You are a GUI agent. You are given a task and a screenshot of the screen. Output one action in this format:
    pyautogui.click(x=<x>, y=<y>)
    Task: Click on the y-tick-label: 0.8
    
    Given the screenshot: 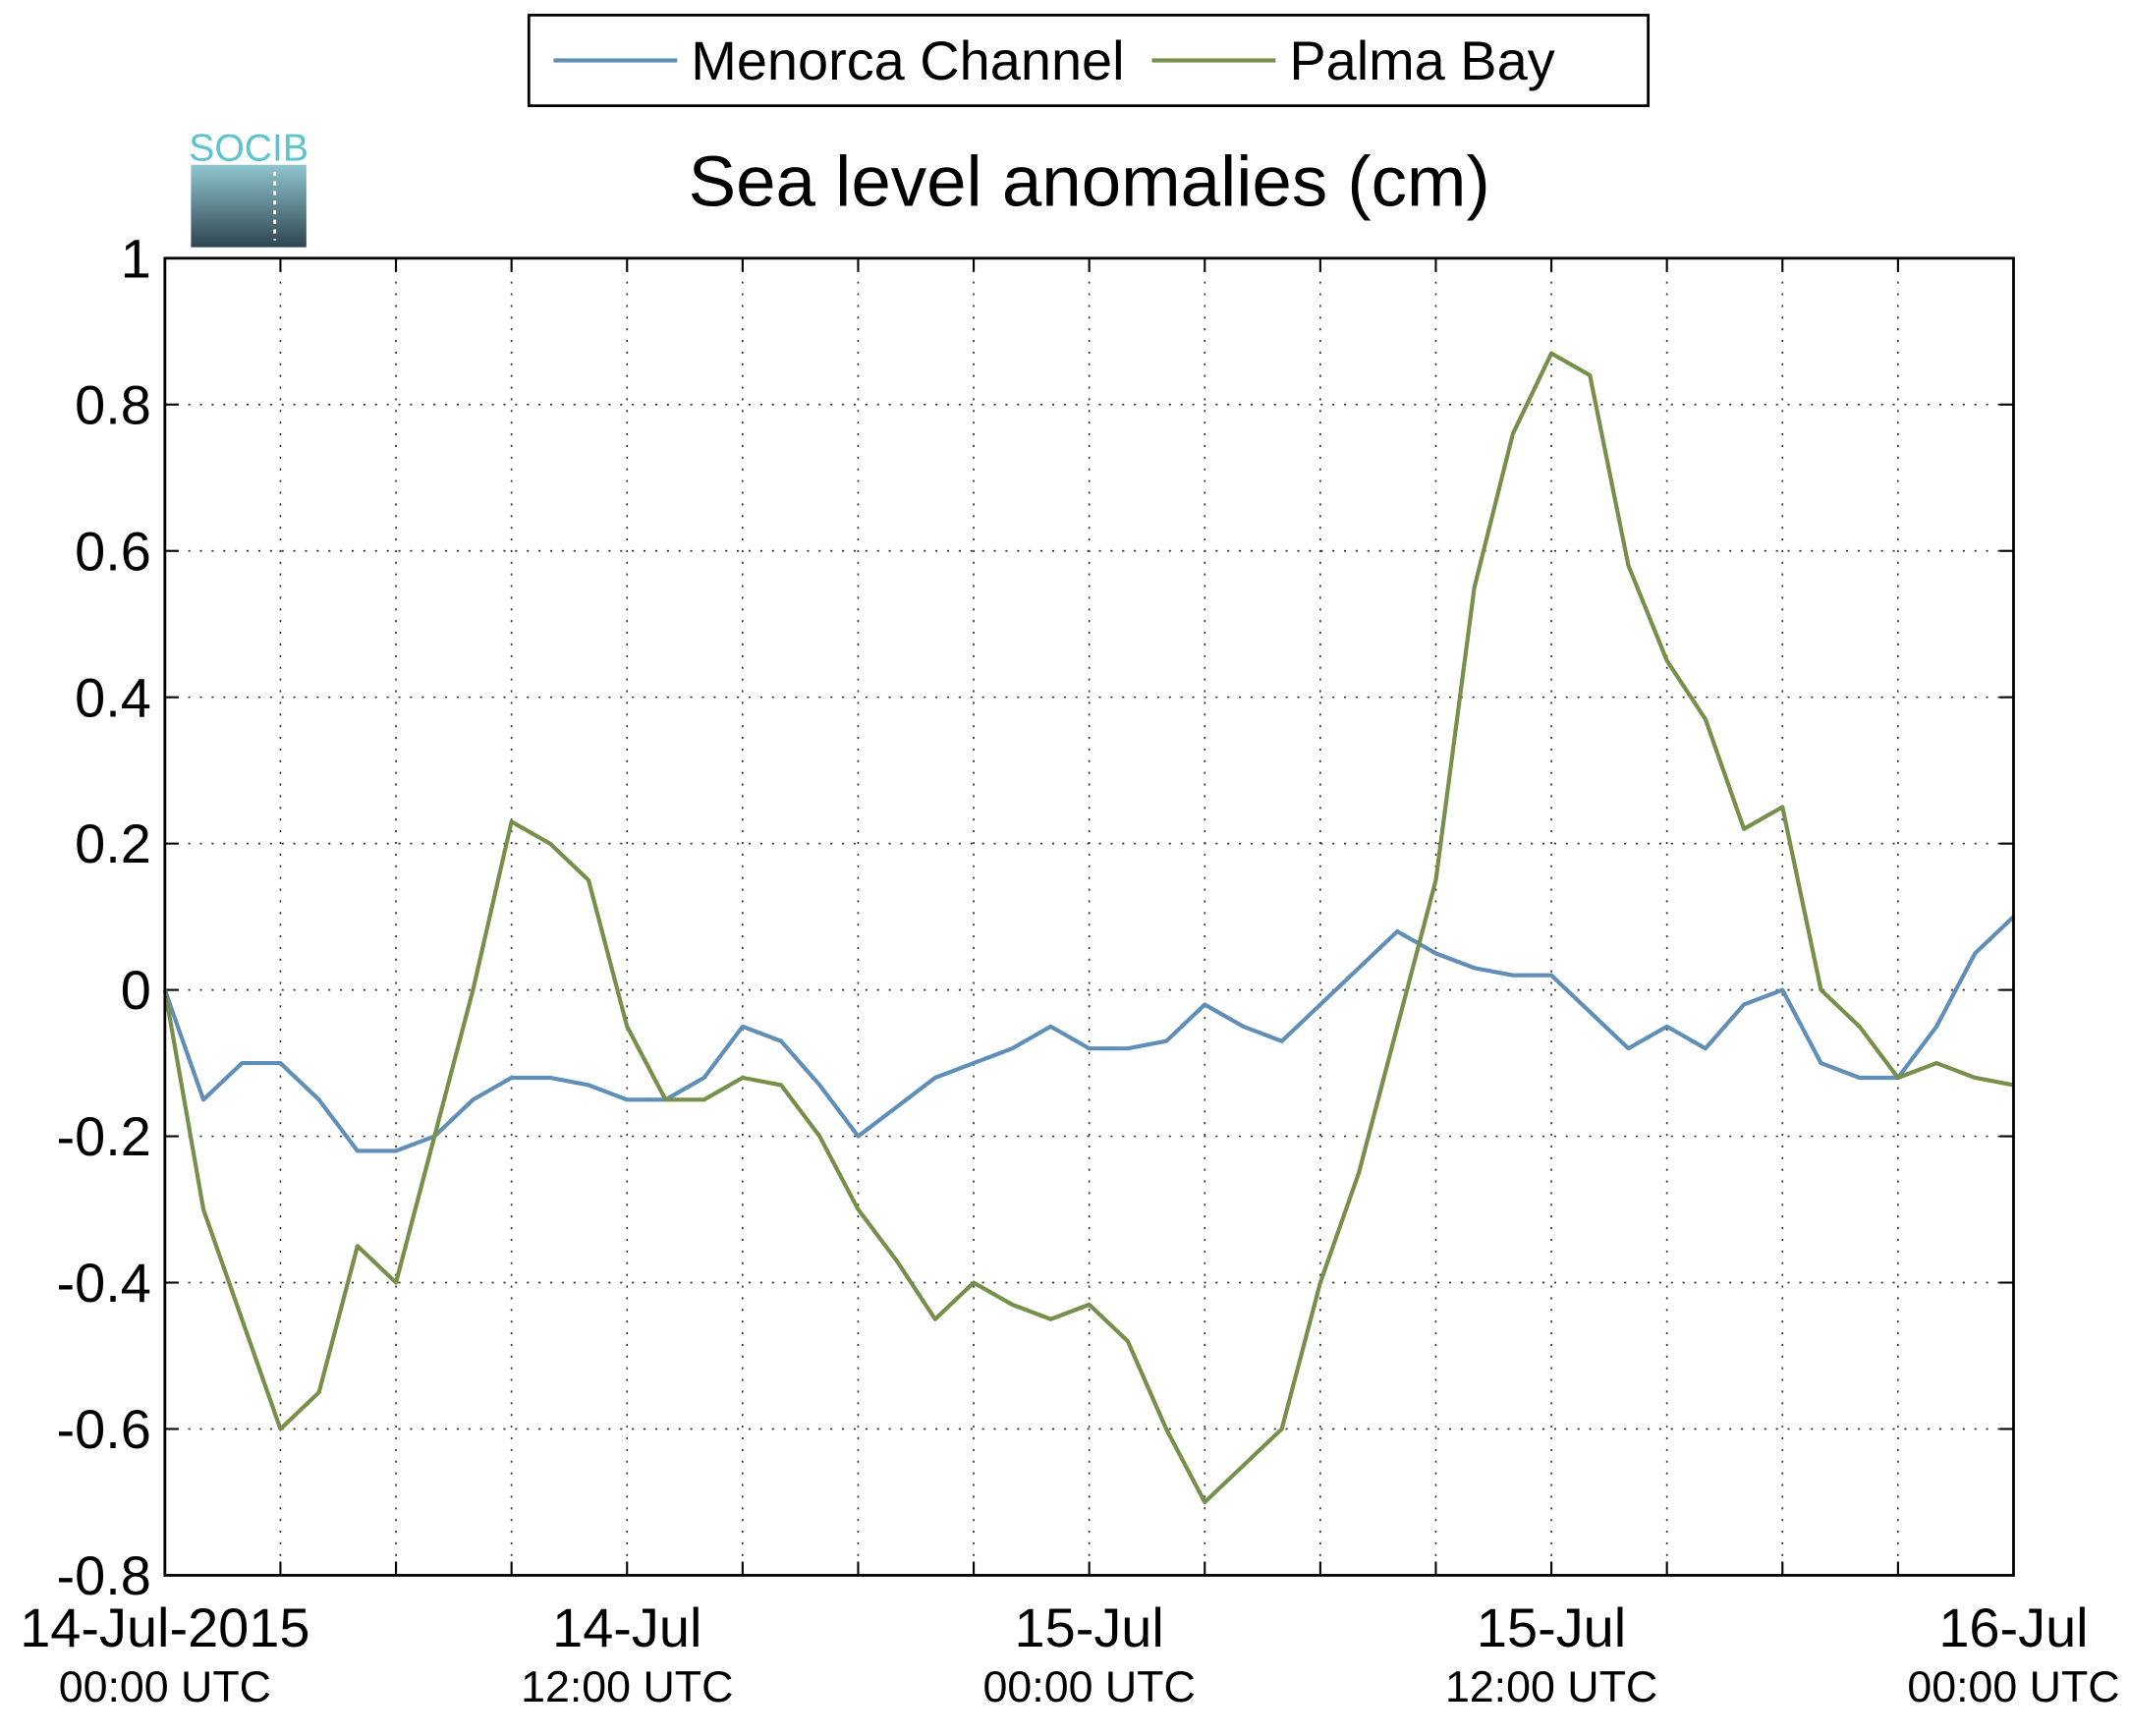 What is the action you would take?
    pyautogui.click(x=113, y=404)
    